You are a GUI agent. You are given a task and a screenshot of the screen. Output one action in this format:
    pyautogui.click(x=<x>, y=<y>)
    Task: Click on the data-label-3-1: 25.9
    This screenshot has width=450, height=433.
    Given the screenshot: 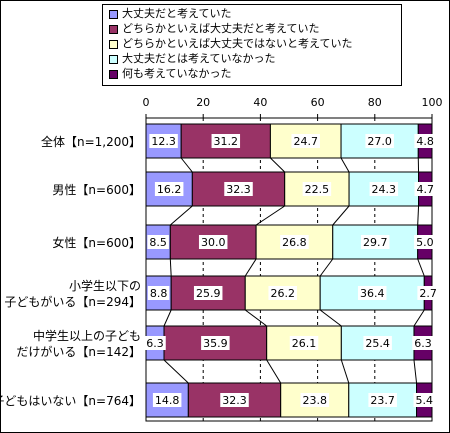 What is the action you would take?
    pyautogui.click(x=208, y=293)
    